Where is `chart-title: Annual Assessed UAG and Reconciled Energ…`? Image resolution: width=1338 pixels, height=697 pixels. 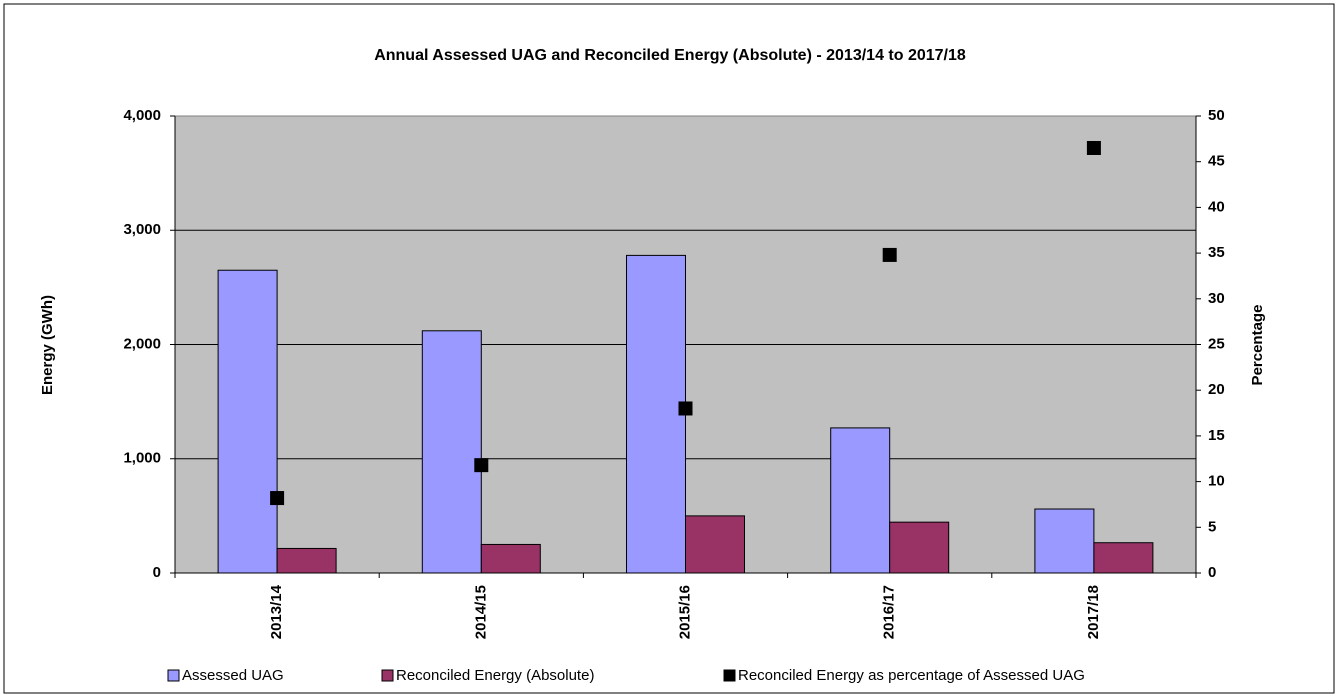
chart-title: Annual Assessed UAG and Reconciled Energ… is located at coordinates (670, 55).